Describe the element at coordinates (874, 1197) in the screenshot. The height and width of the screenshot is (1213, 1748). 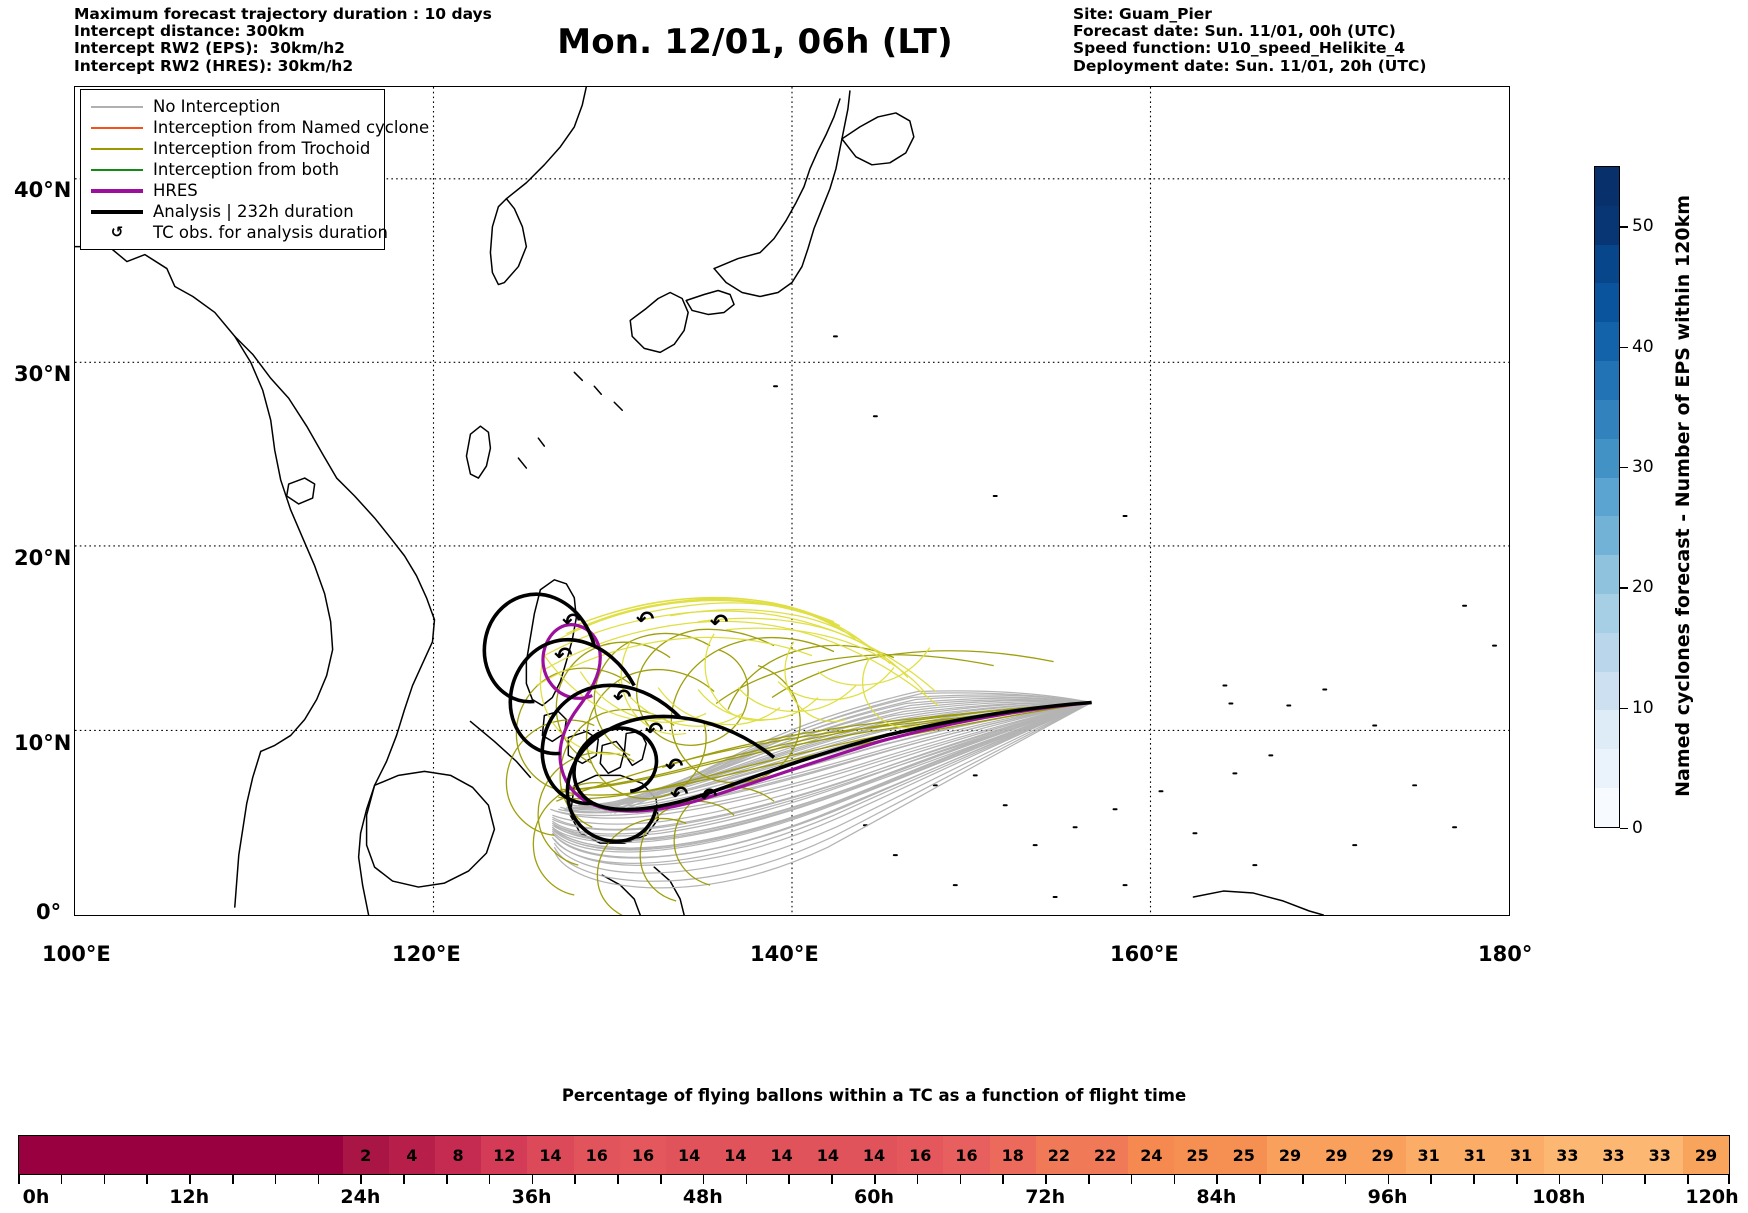
I see `time-tick-label: 60h` at that location.